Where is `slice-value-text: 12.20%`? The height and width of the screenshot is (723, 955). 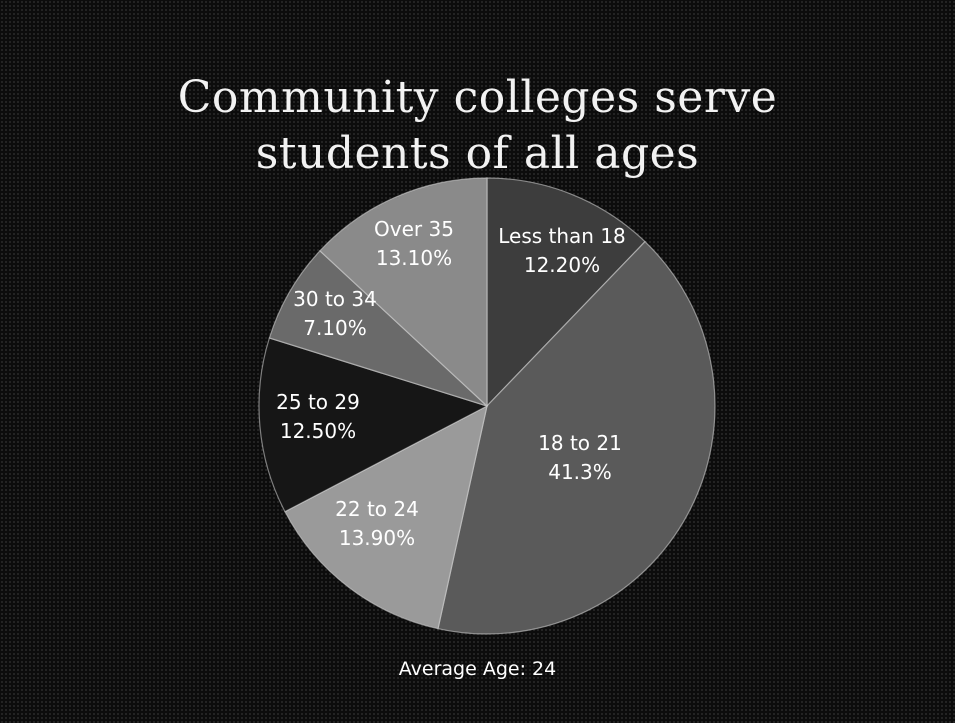 slice-value-text: 12.20% is located at coordinates (562, 265).